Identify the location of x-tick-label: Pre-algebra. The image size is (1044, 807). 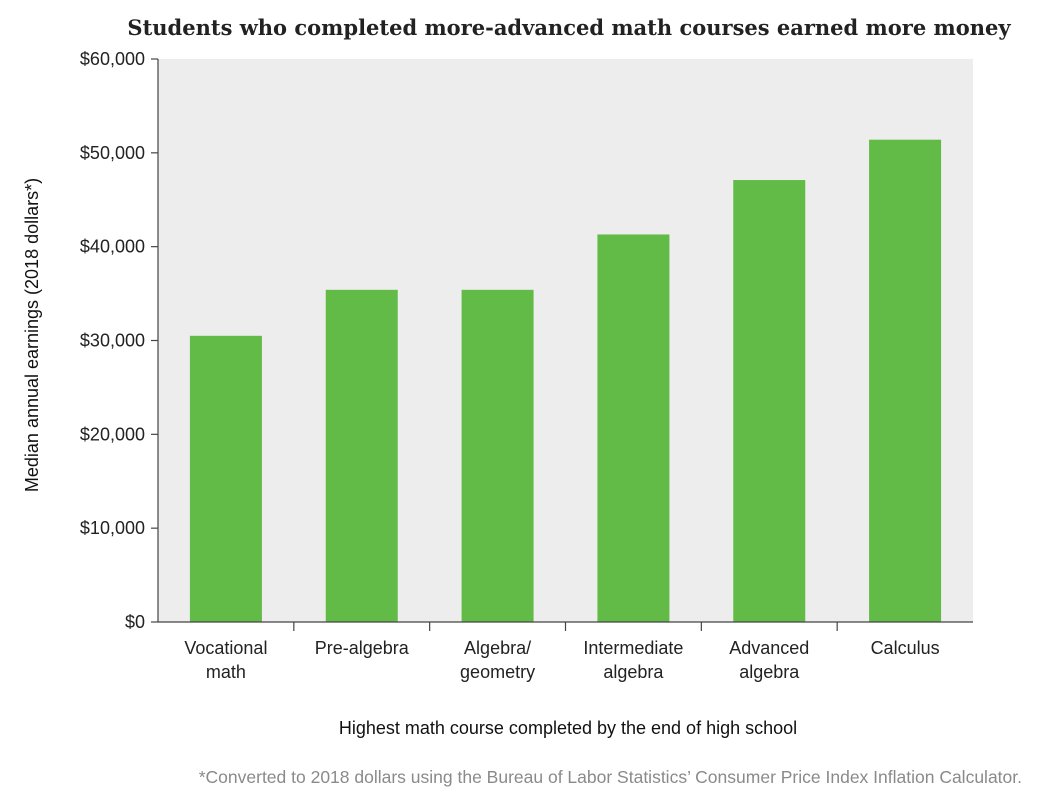
(362, 648).